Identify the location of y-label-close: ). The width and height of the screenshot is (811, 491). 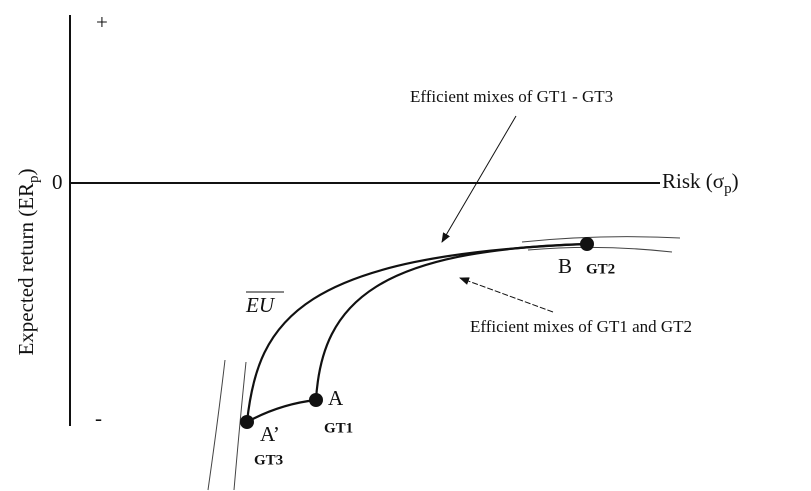
(26, 171).